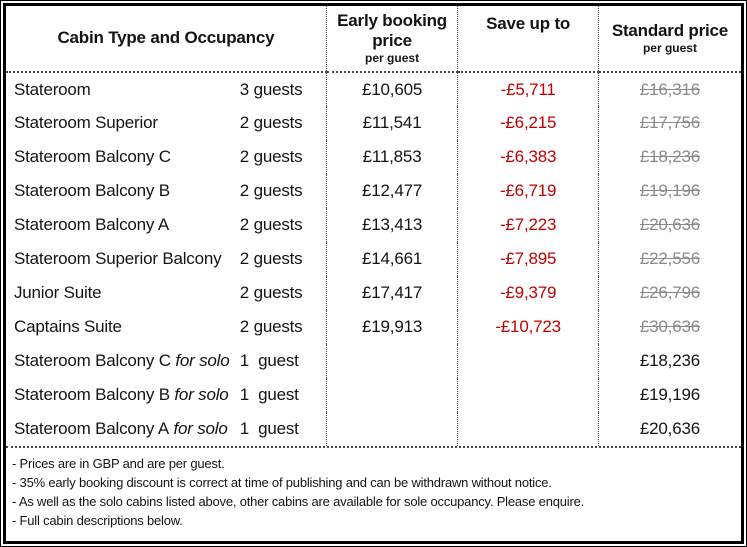  What do you see at coordinates (528, 89) in the screenshot?
I see `save-amount: -£5,711` at bounding box center [528, 89].